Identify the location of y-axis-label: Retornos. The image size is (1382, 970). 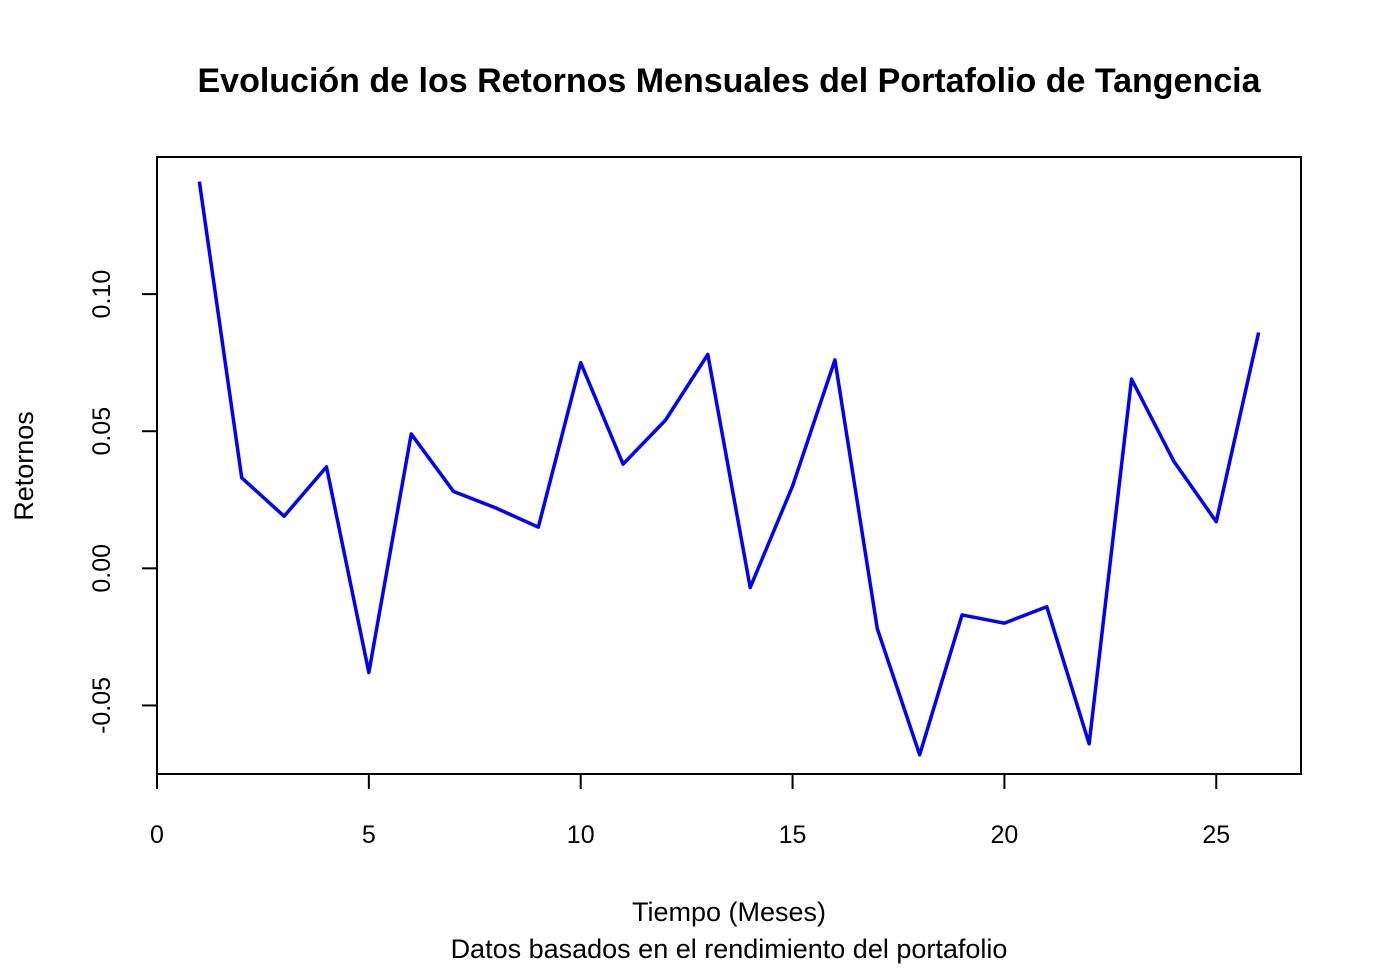
(24, 466).